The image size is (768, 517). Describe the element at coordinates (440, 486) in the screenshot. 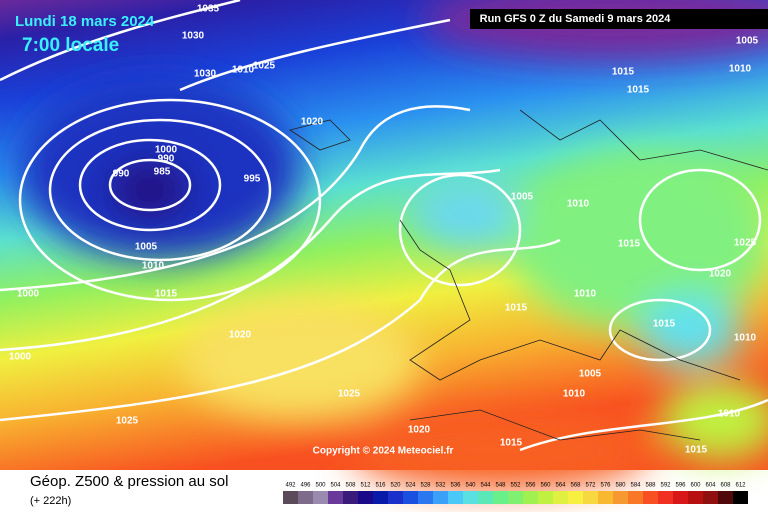

I see `scale-label: 532` at that location.